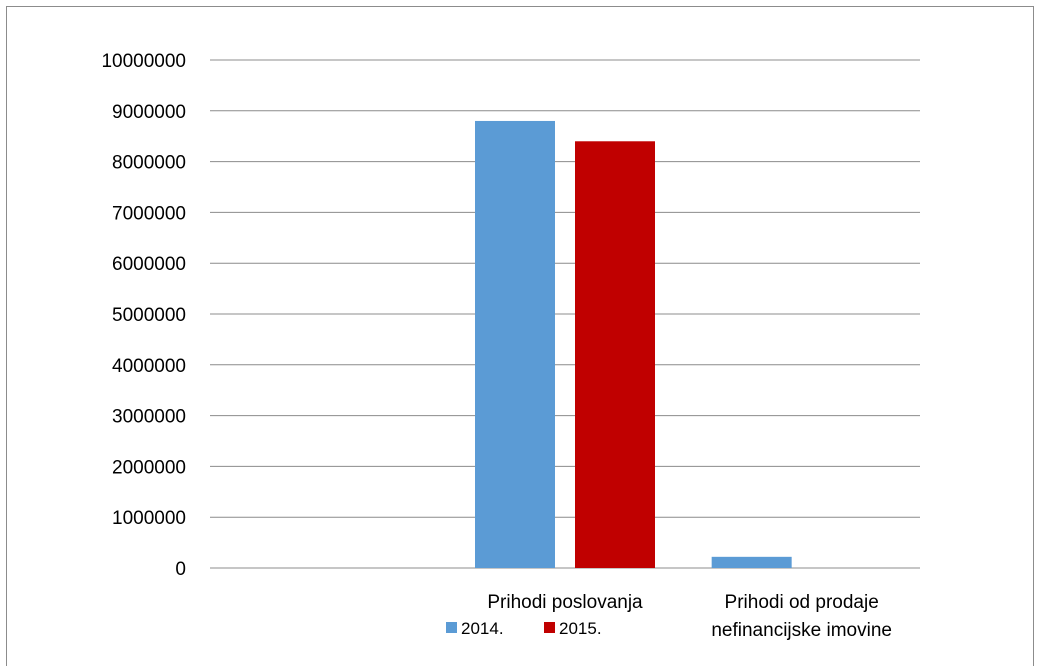 This screenshot has height=666, width=1040. Describe the element at coordinates (149, 163) in the screenshot. I see `y-tick-label: 8000000` at that location.